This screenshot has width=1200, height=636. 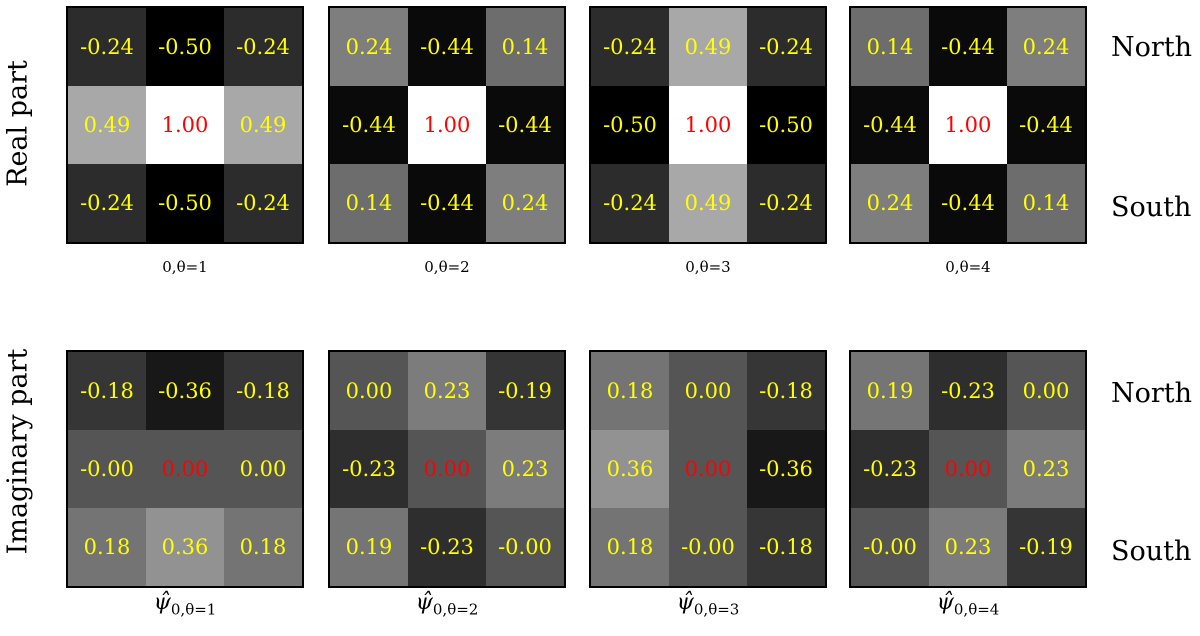 I want to click on panel-title-subscript: 0,θ=1, so click(x=193, y=609).